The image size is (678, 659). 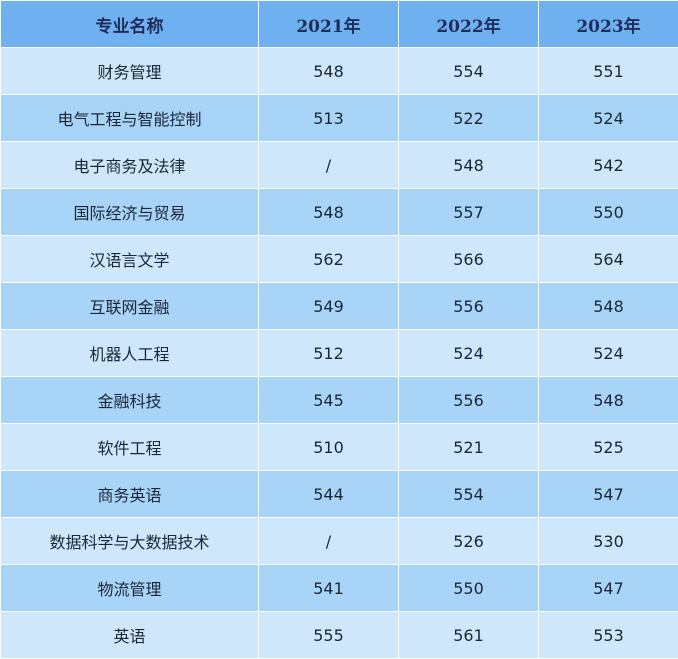 I want to click on table-row: 国际经济与贸易 548 557 550, so click(x=339, y=212).